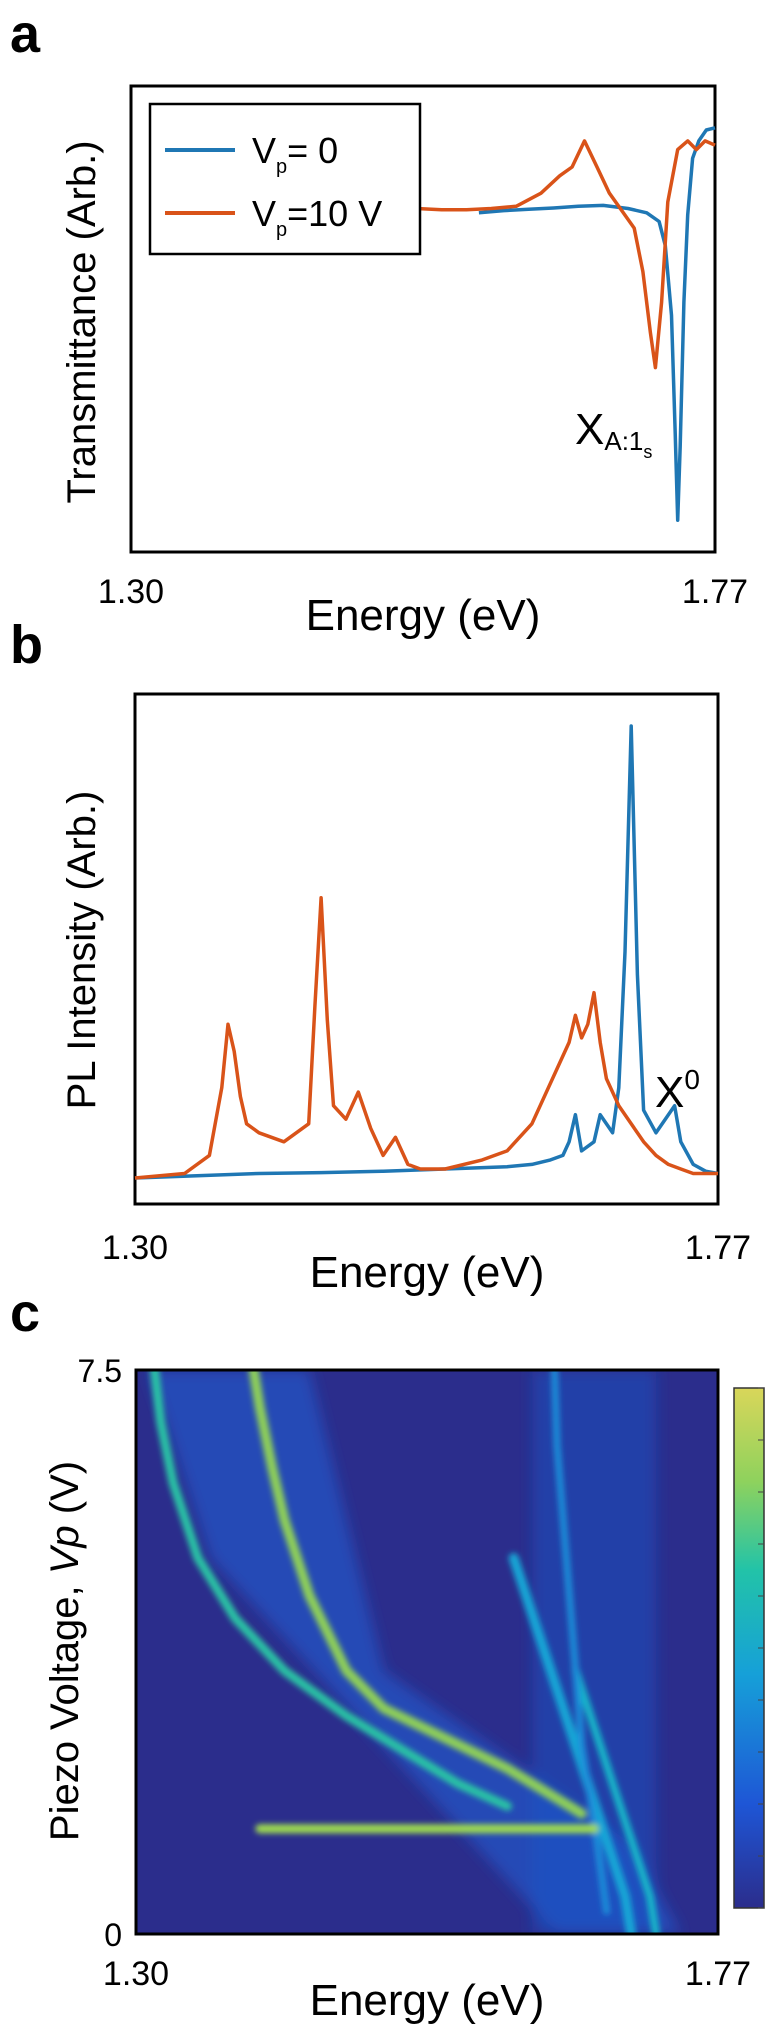 This screenshot has width=771, height=2037. I want to click on y-tick-max-c: 7.5, so click(100, 1371).